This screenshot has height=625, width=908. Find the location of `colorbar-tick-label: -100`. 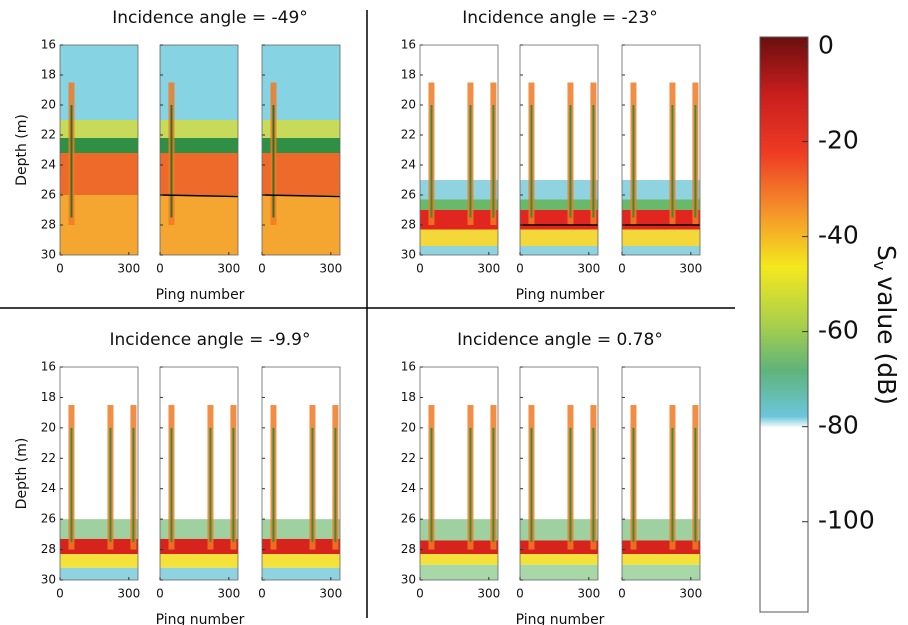

colorbar-tick-label: -100 is located at coordinates (846, 520).